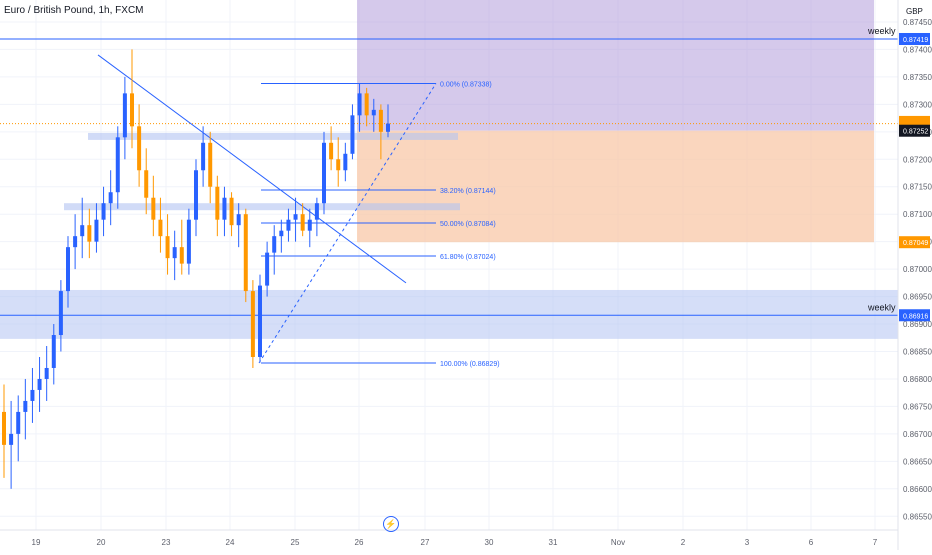  What do you see at coordinates (470, 364) in the screenshot?
I see `fib-label: 100.00% (0.86829)` at bounding box center [470, 364].